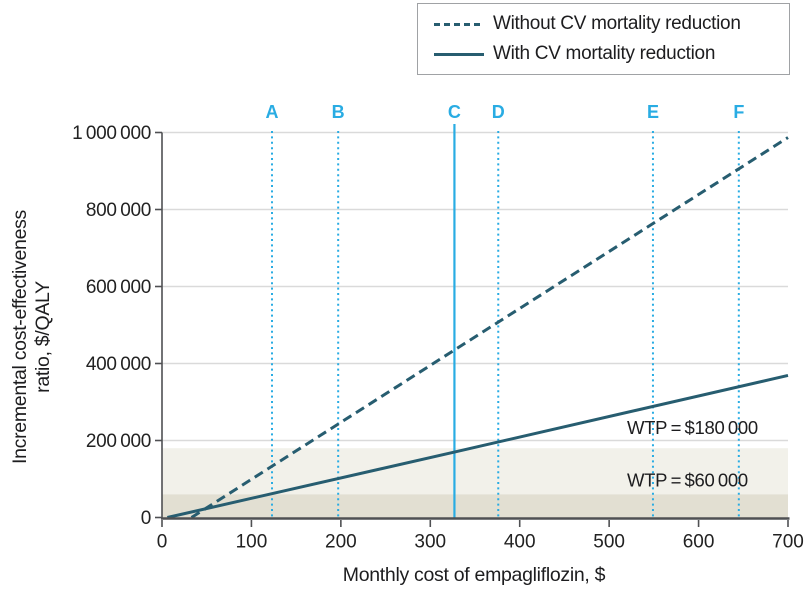 The height and width of the screenshot is (592, 810). I want to click on scenario-letter-E: E, so click(653, 112).